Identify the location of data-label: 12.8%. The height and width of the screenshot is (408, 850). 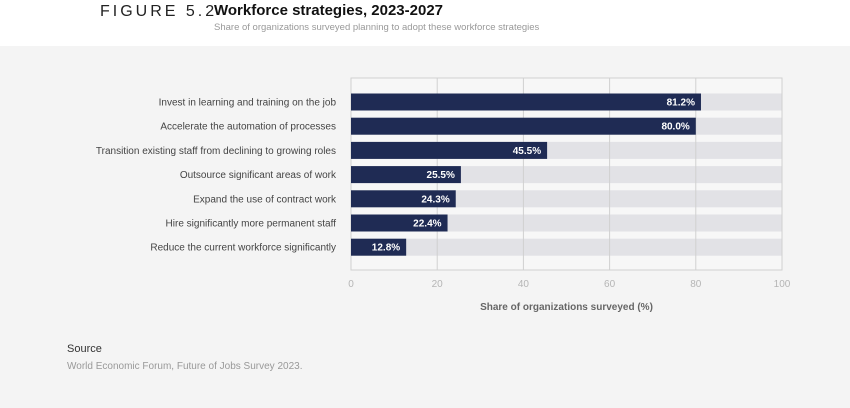
(386, 248).